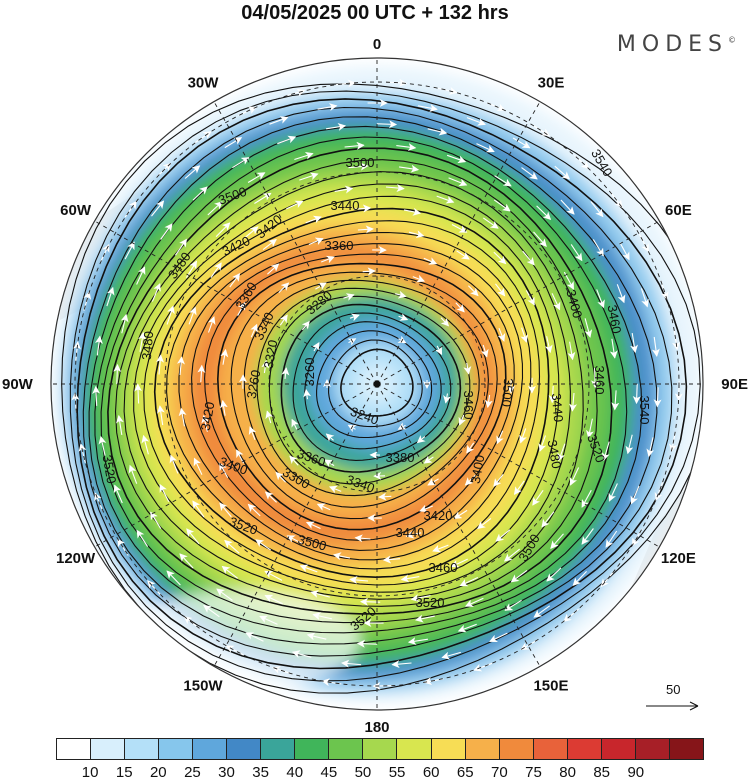 Image resolution: width=750 pixels, height=782 pixels. What do you see at coordinates (376, 727) in the screenshot?
I see `longitude-label: 180` at bounding box center [376, 727].